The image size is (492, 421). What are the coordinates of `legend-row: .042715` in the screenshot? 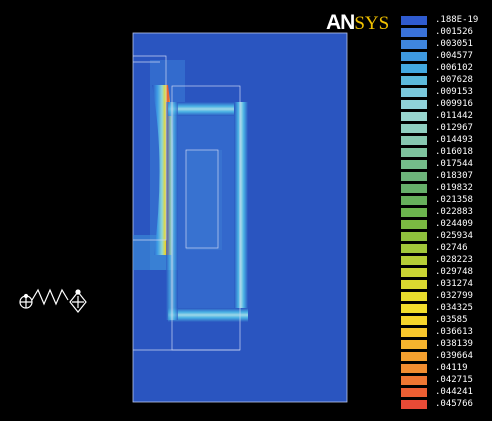 It's located at (445, 381).